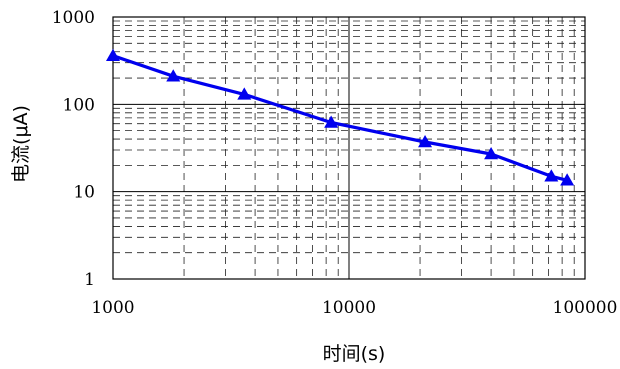  Describe the element at coordinates (585, 308) in the screenshot. I see `x-tick-label: 100000` at that location.